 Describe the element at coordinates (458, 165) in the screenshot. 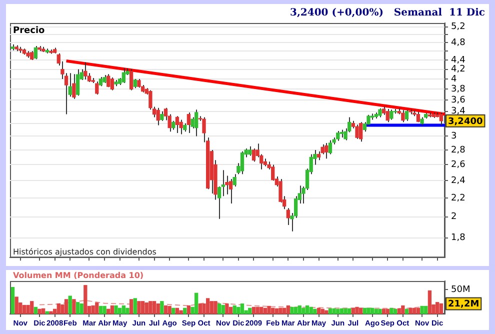

I see `y-tick-label: 2,6` at that location.